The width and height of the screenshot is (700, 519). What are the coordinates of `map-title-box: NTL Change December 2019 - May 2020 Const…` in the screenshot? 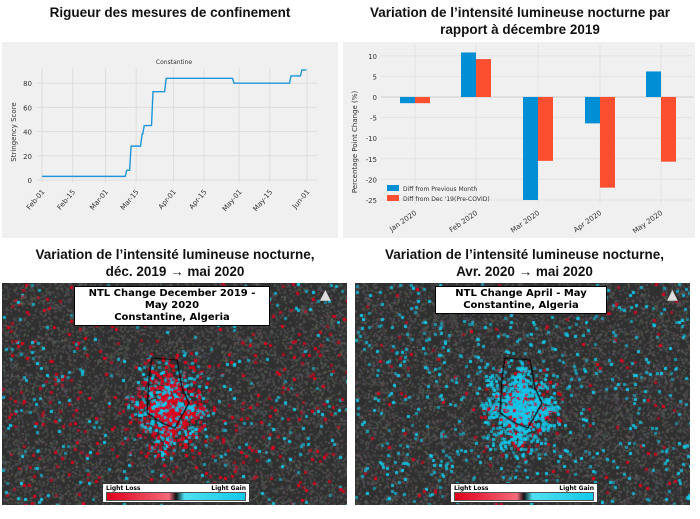 It's located at (172, 306).